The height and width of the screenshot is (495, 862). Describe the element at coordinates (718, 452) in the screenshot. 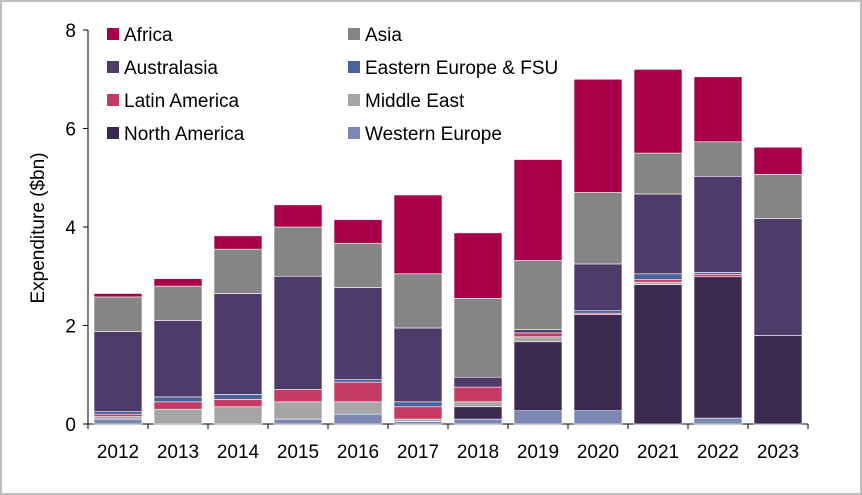

I see `x-tick-label: 2022` at that location.